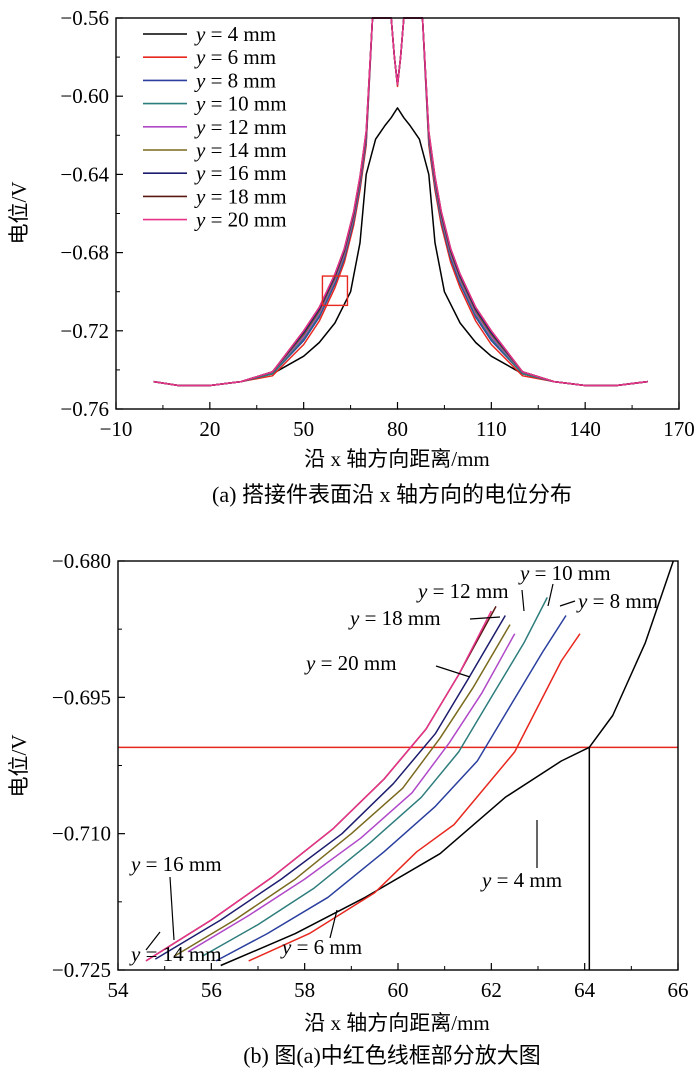  Describe the element at coordinates (321, 947) in the screenshot. I see `annotation-label: y = 6 mm` at that location.